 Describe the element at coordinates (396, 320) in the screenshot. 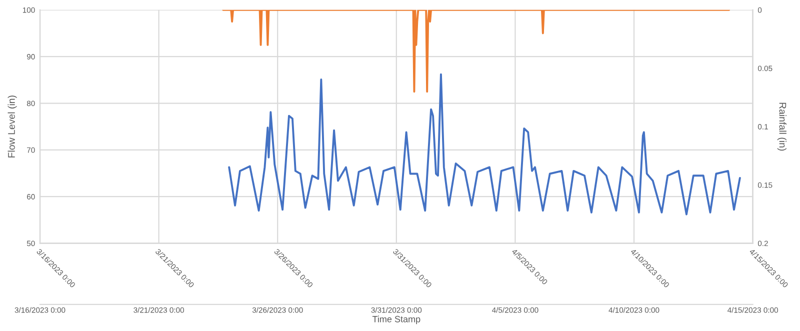

I see `x-axis-title: Time Stamp` at that location.